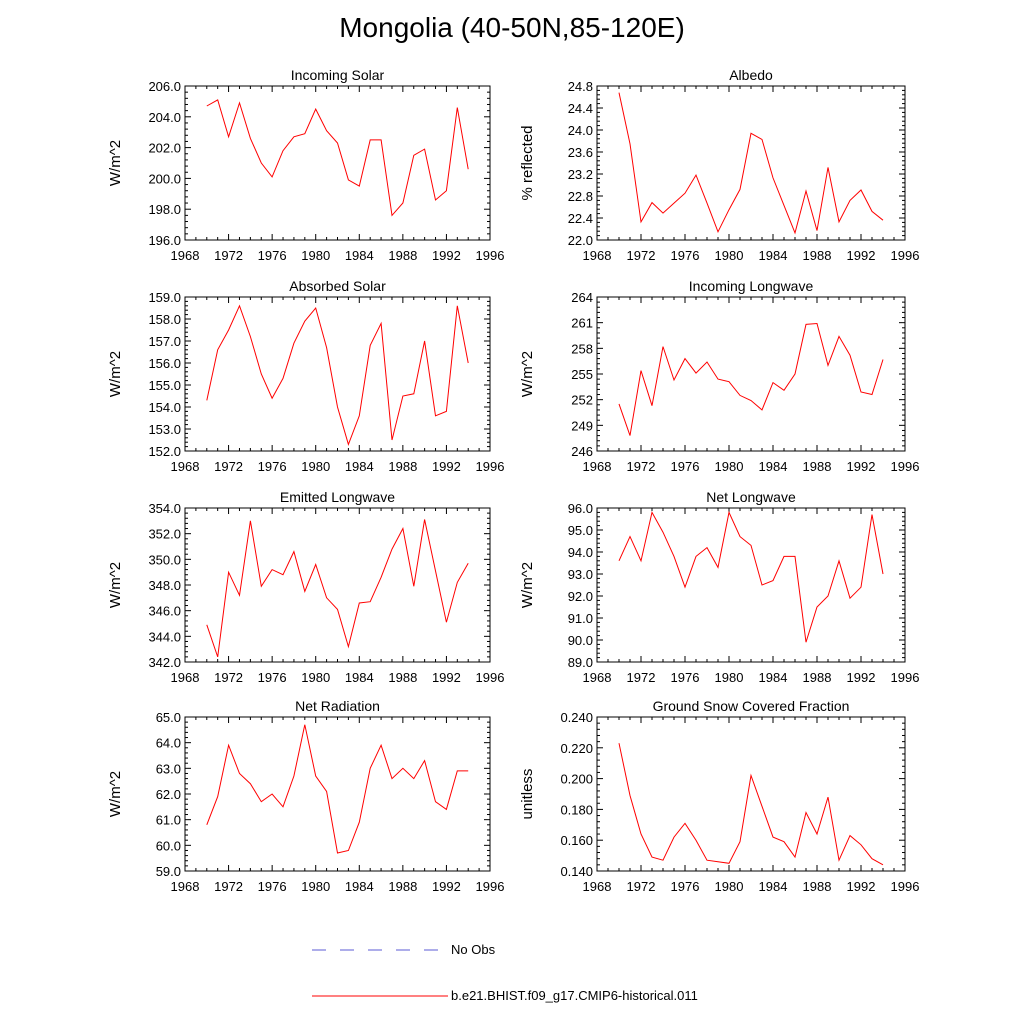 This screenshot has height=1024, width=1024. What do you see at coordinates (580, 662) in the screenshot?
I see `y-tick-label: 89.0` at bounding box center [580, 662].